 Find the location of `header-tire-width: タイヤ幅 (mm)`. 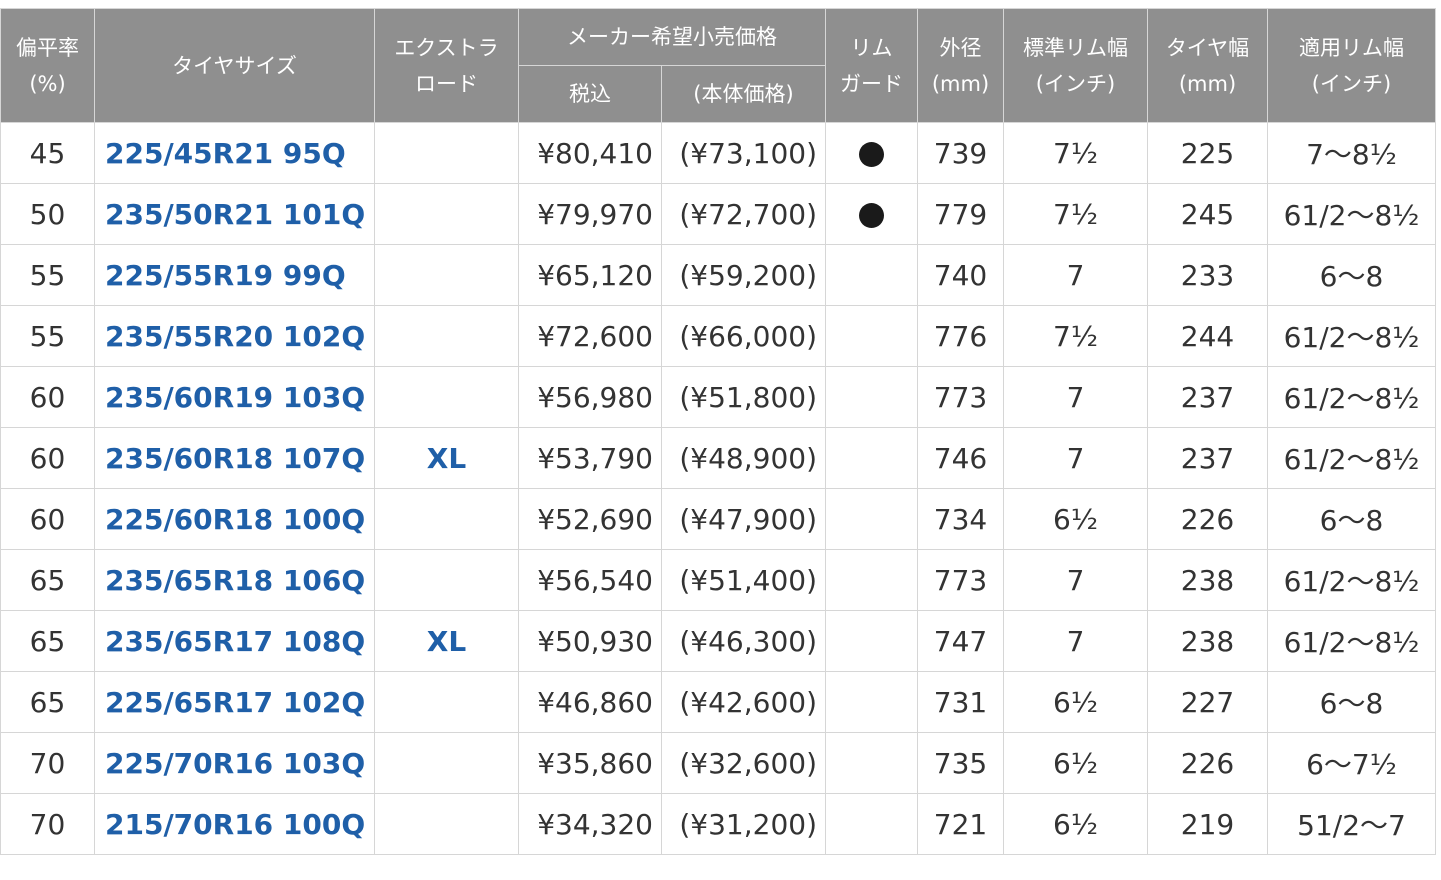

header-tire-width: タイヤ幅 (mm) is located at coordinates (1207, 65).